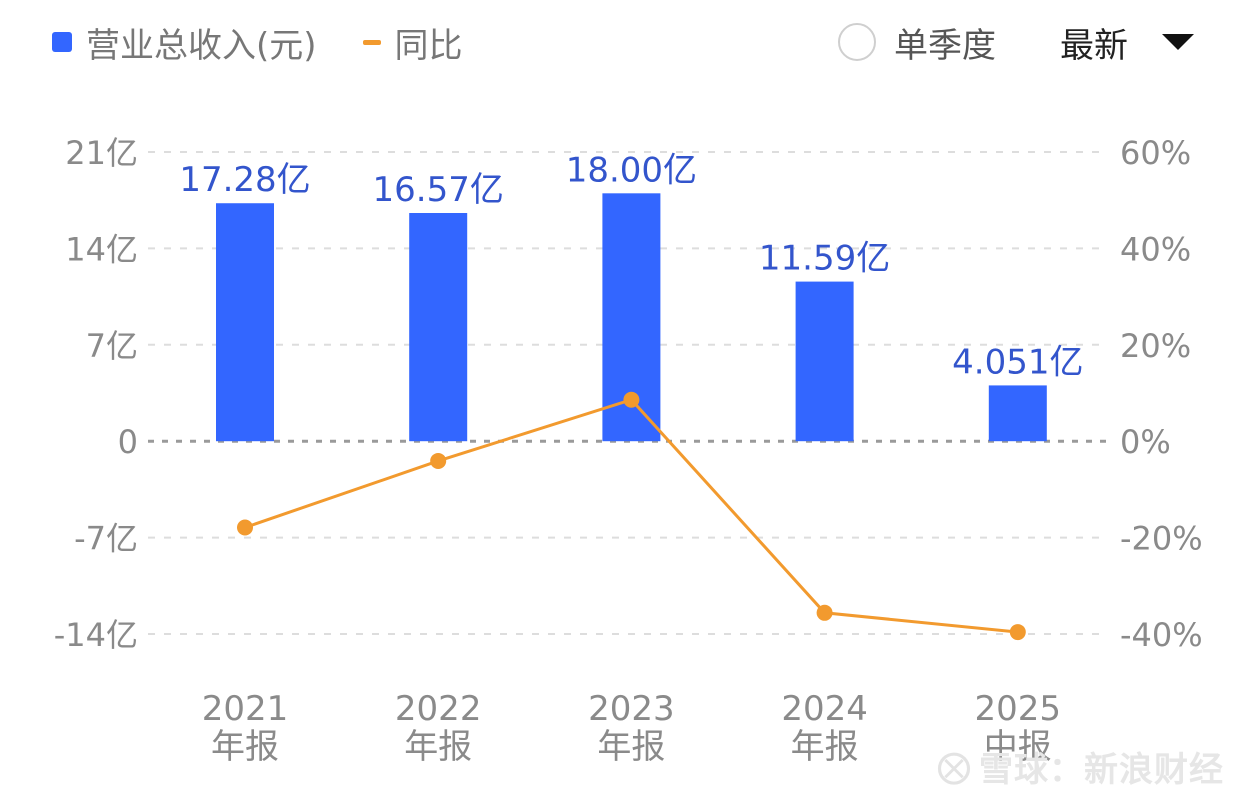 Image resolution: width=1260 pixels, height=805 pixels. I want to click on left-axis-ticks: 21亿 14亿 7亿 0 -7亿 -14亿, so click(96, 394).